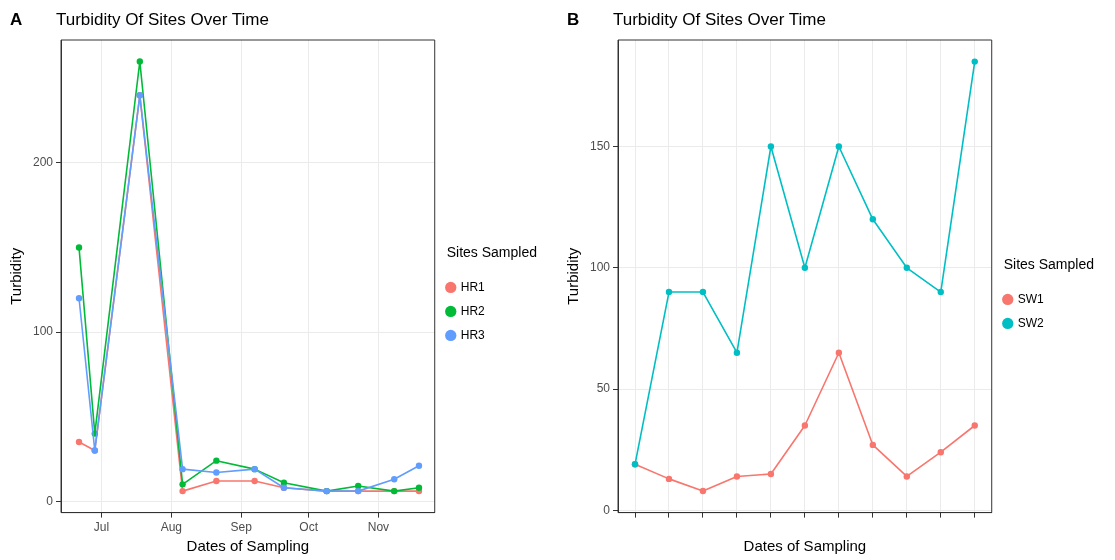  What do you see at coordinates (473, 286) in the screenshot?
I see `legend-label: HR1` at bounding box center [473, 286].